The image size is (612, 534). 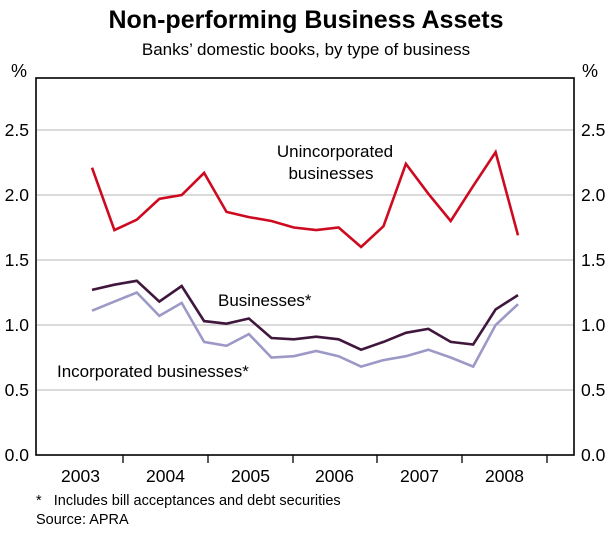 I want to click on series-label: Businesses*, so click(x=265, y=300).